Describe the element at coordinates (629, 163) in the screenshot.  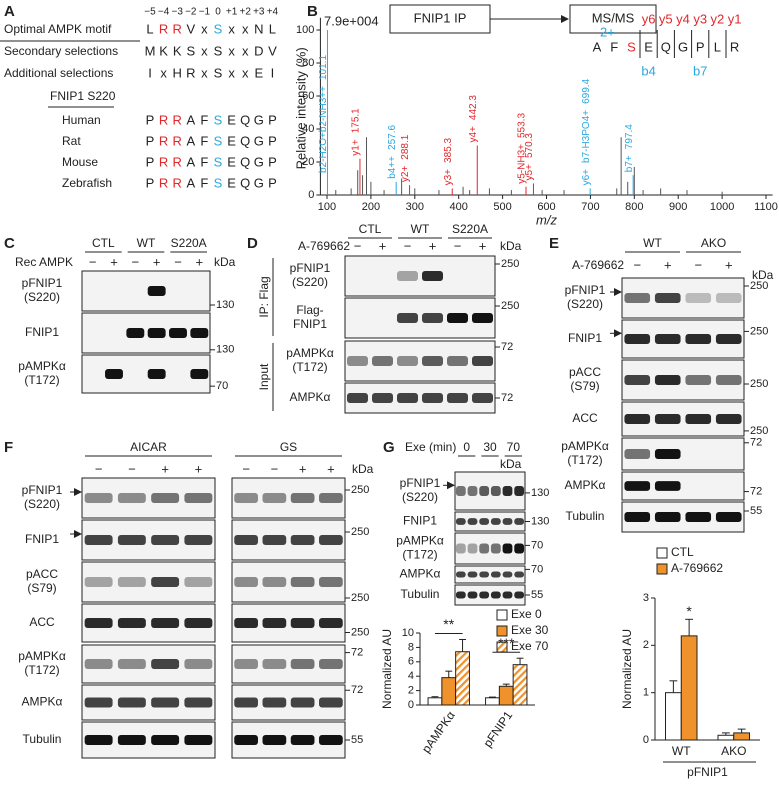
I see `ion-label: b7+` at that location.